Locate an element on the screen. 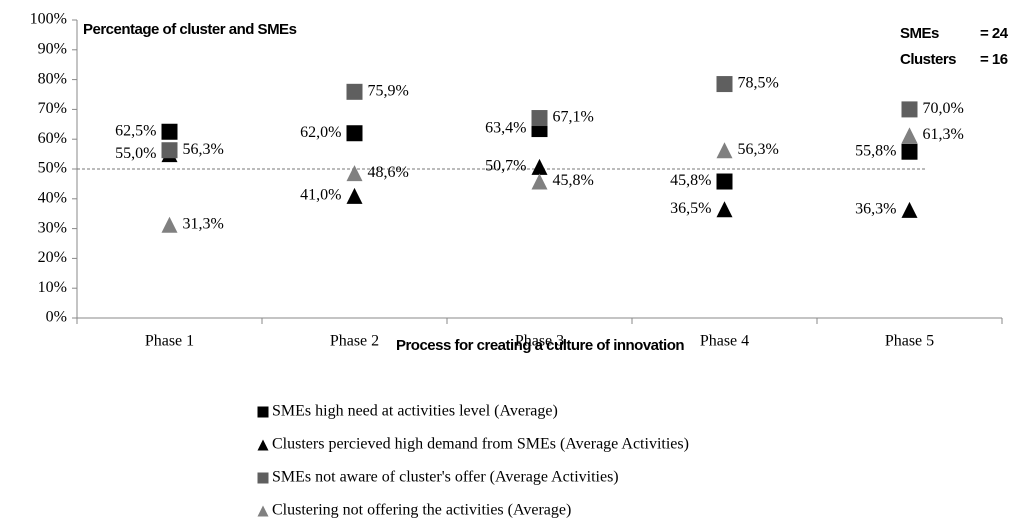 Image resolution: width=1026 pixels, height=530 pixels. y-tick-label: 90% is located at coordinates (52, 48).